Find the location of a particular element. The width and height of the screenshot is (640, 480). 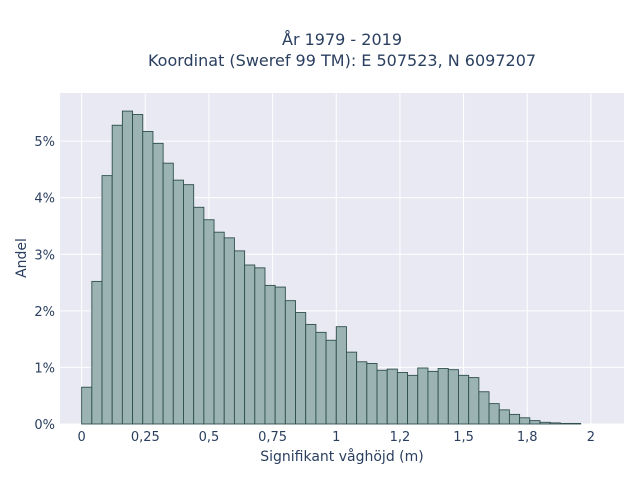

x-tick-label: 0 is located at coordinates (82, 437).